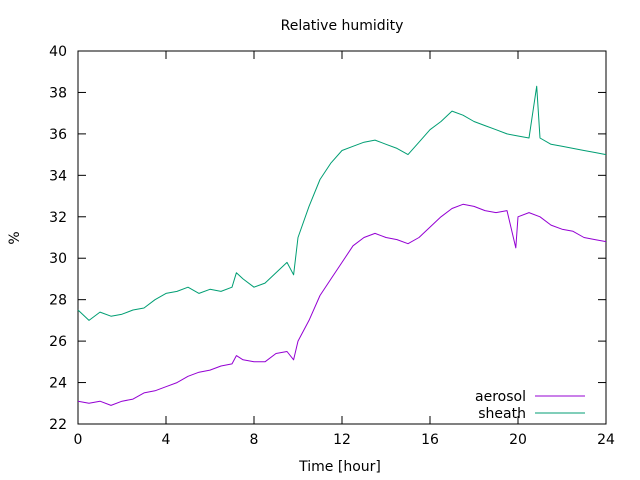 The height and width of the screenshot is (480, 640). What do you see at coordinates (430, 440) in the screenshot?
I see `x-tick-label-4: 16` at bounding box center [430, 440].